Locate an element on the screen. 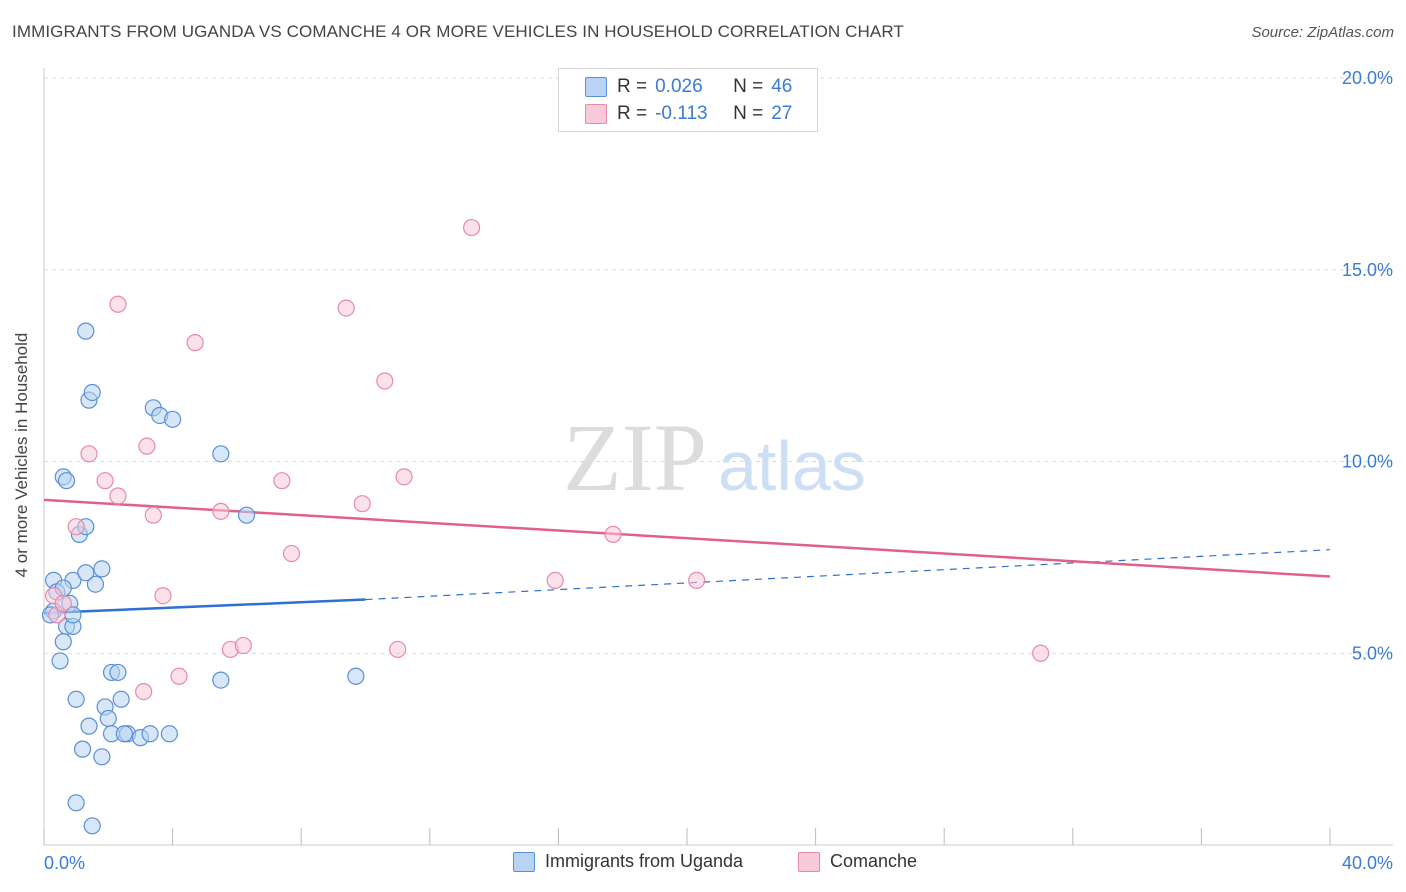  x-tick-label: 0.0% is located at coordinates (64, 863).